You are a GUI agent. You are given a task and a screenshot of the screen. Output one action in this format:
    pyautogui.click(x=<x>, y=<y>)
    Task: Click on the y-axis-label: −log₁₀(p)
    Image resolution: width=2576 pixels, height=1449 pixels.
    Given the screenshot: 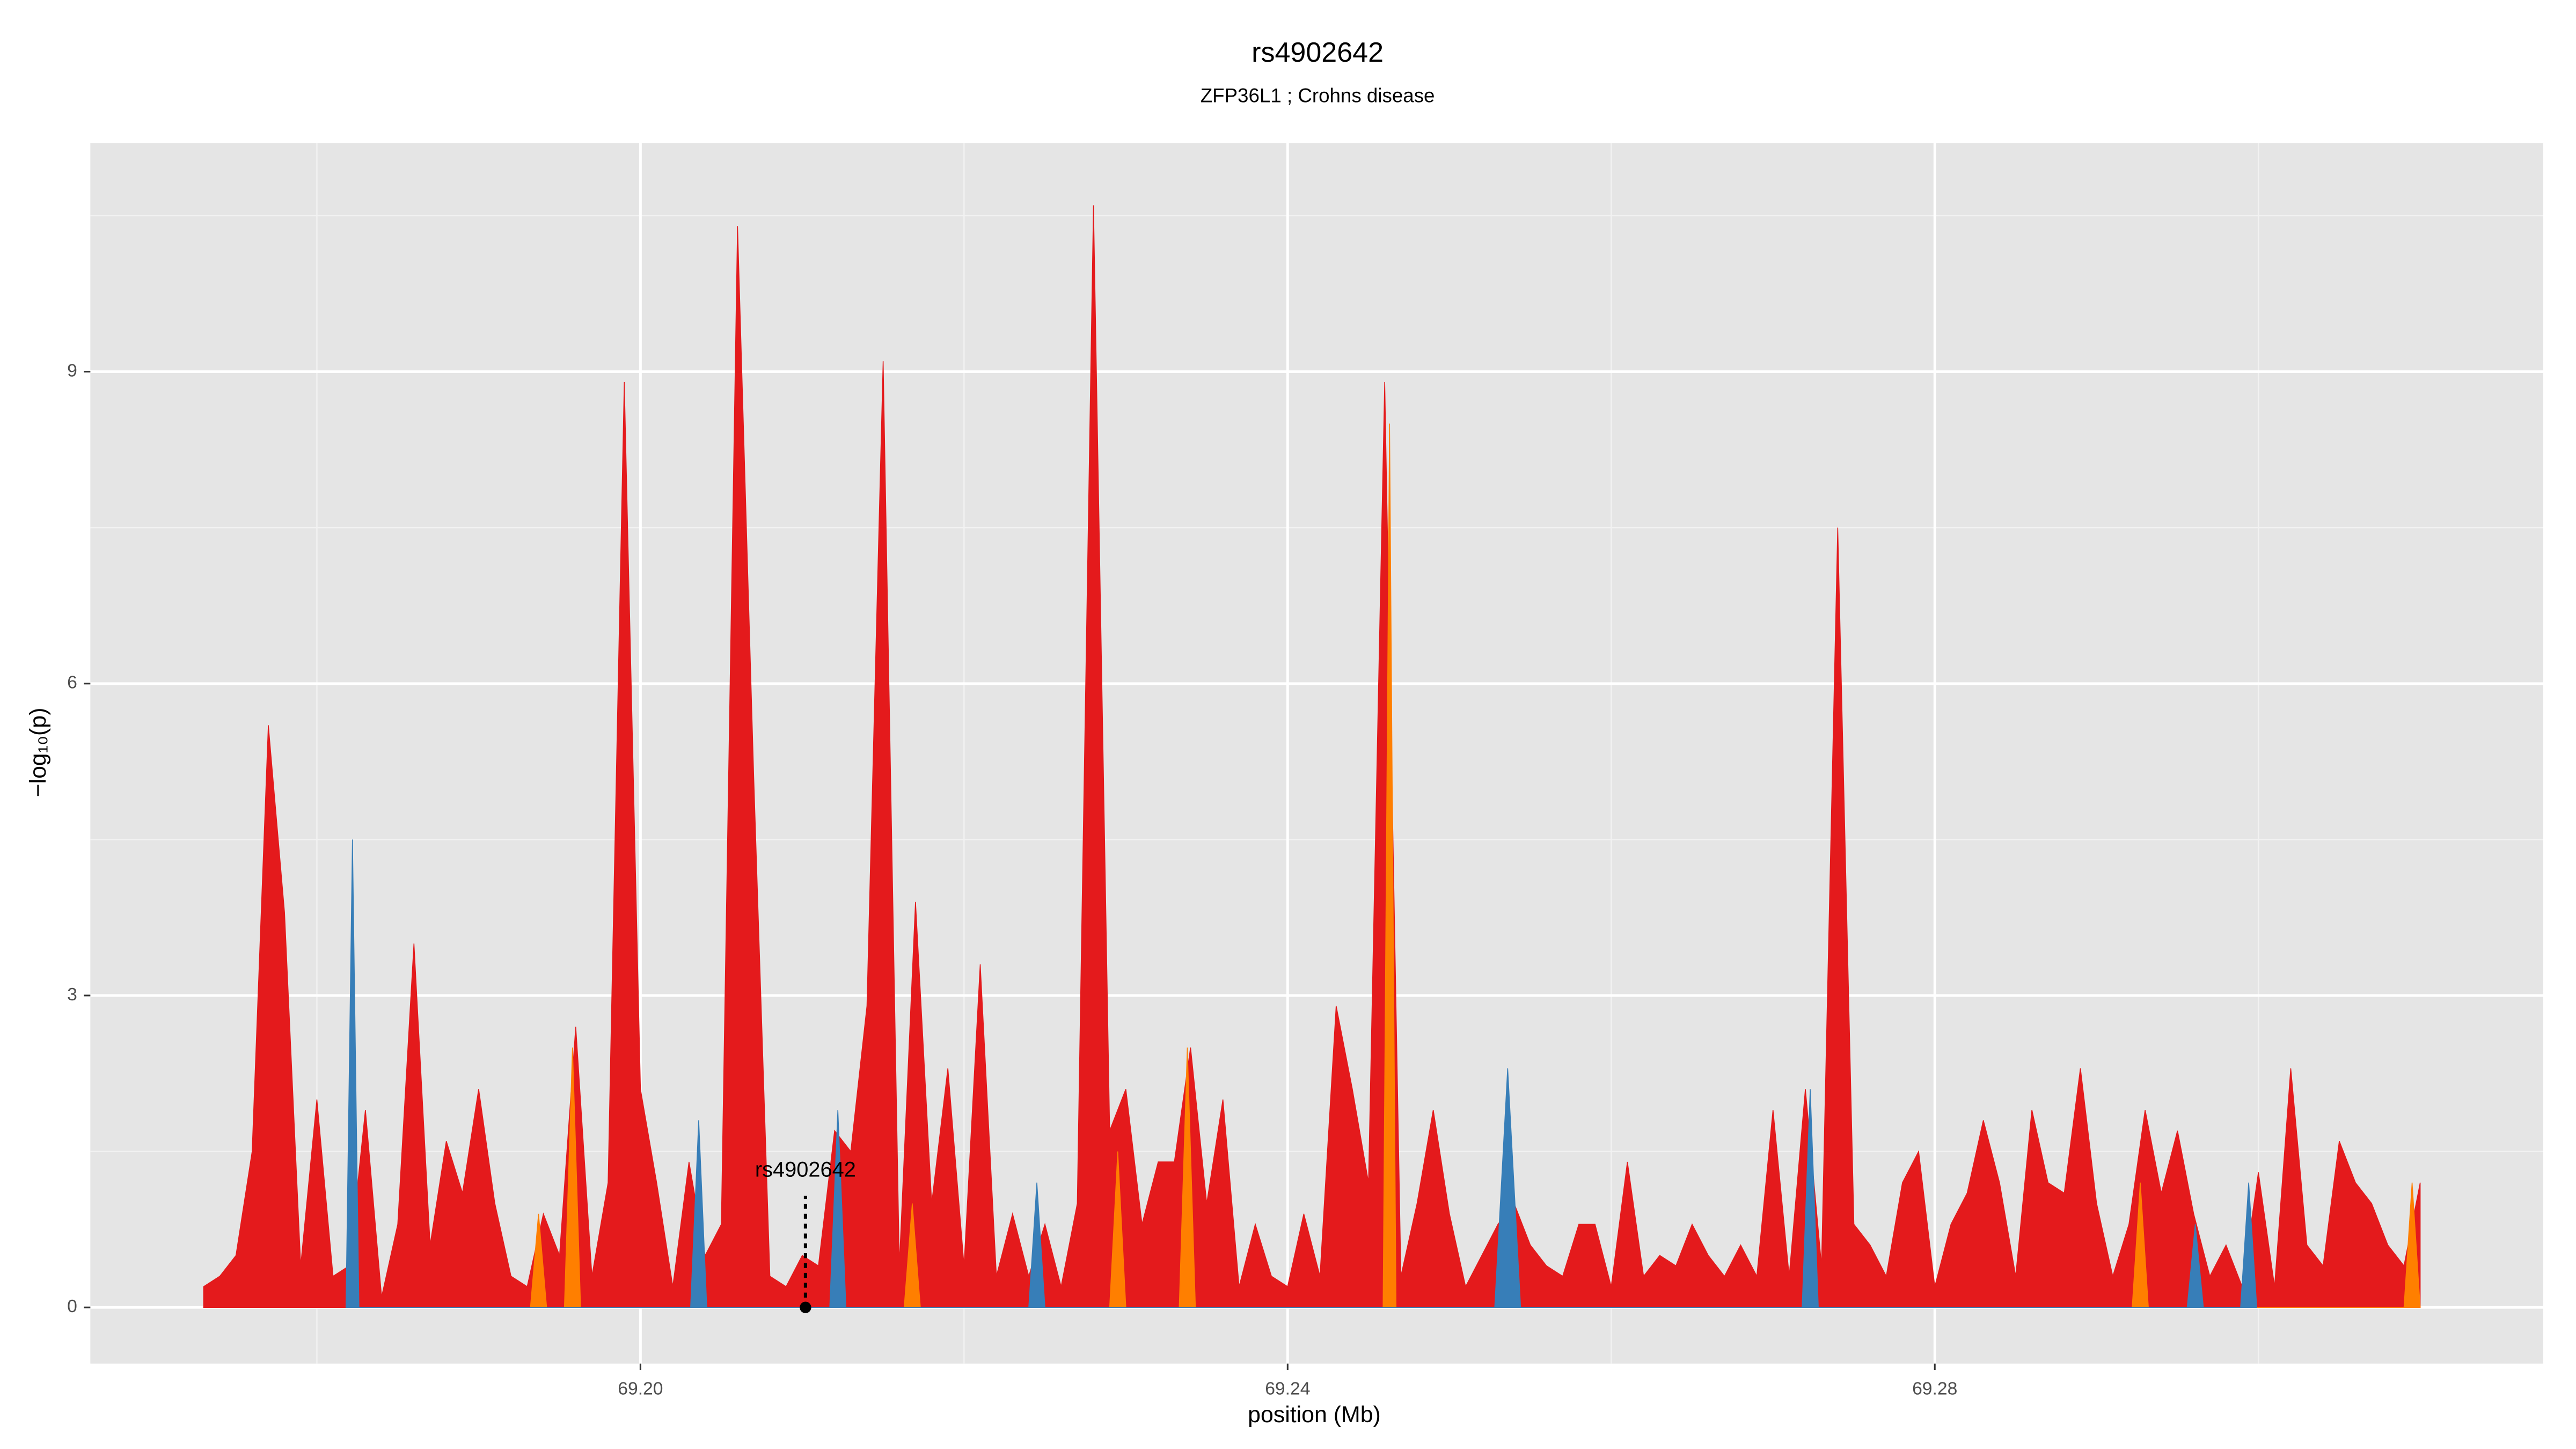 What is the action you would take?
    pyautogui.click(x=38, y=752)
    